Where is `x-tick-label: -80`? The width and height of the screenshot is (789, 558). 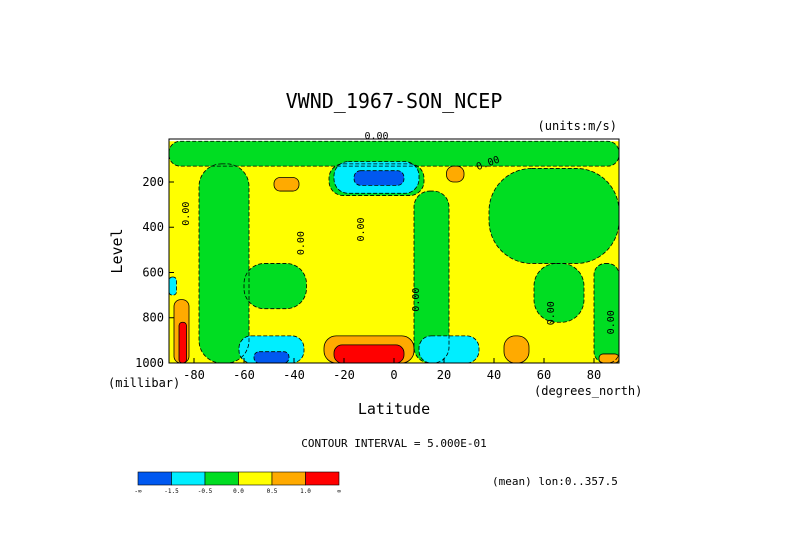 x-tick-label: -80 is located at coordinates (194, 375).